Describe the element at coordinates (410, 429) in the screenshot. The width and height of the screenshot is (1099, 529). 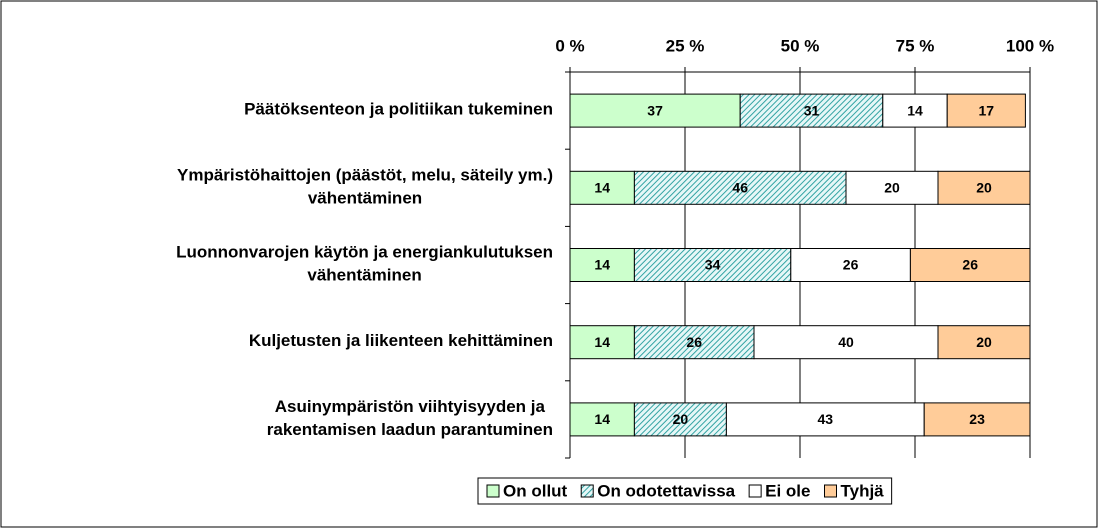
I see `label-line: rakentamisen laadun parantuminen` at that location.